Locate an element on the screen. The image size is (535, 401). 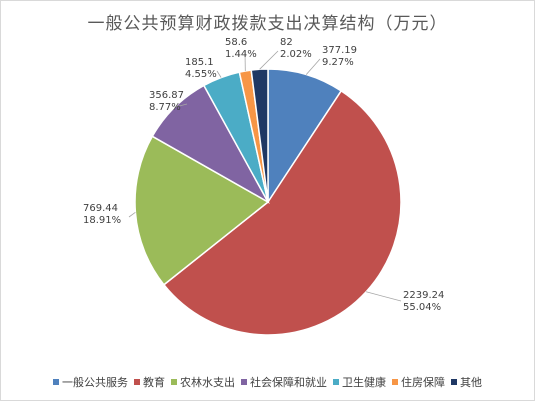
legend: 一般公共服务 教育 农林水支出 社会保障和就业 卫生健康 住房保障 其他 is located at coordinates (267, 382).